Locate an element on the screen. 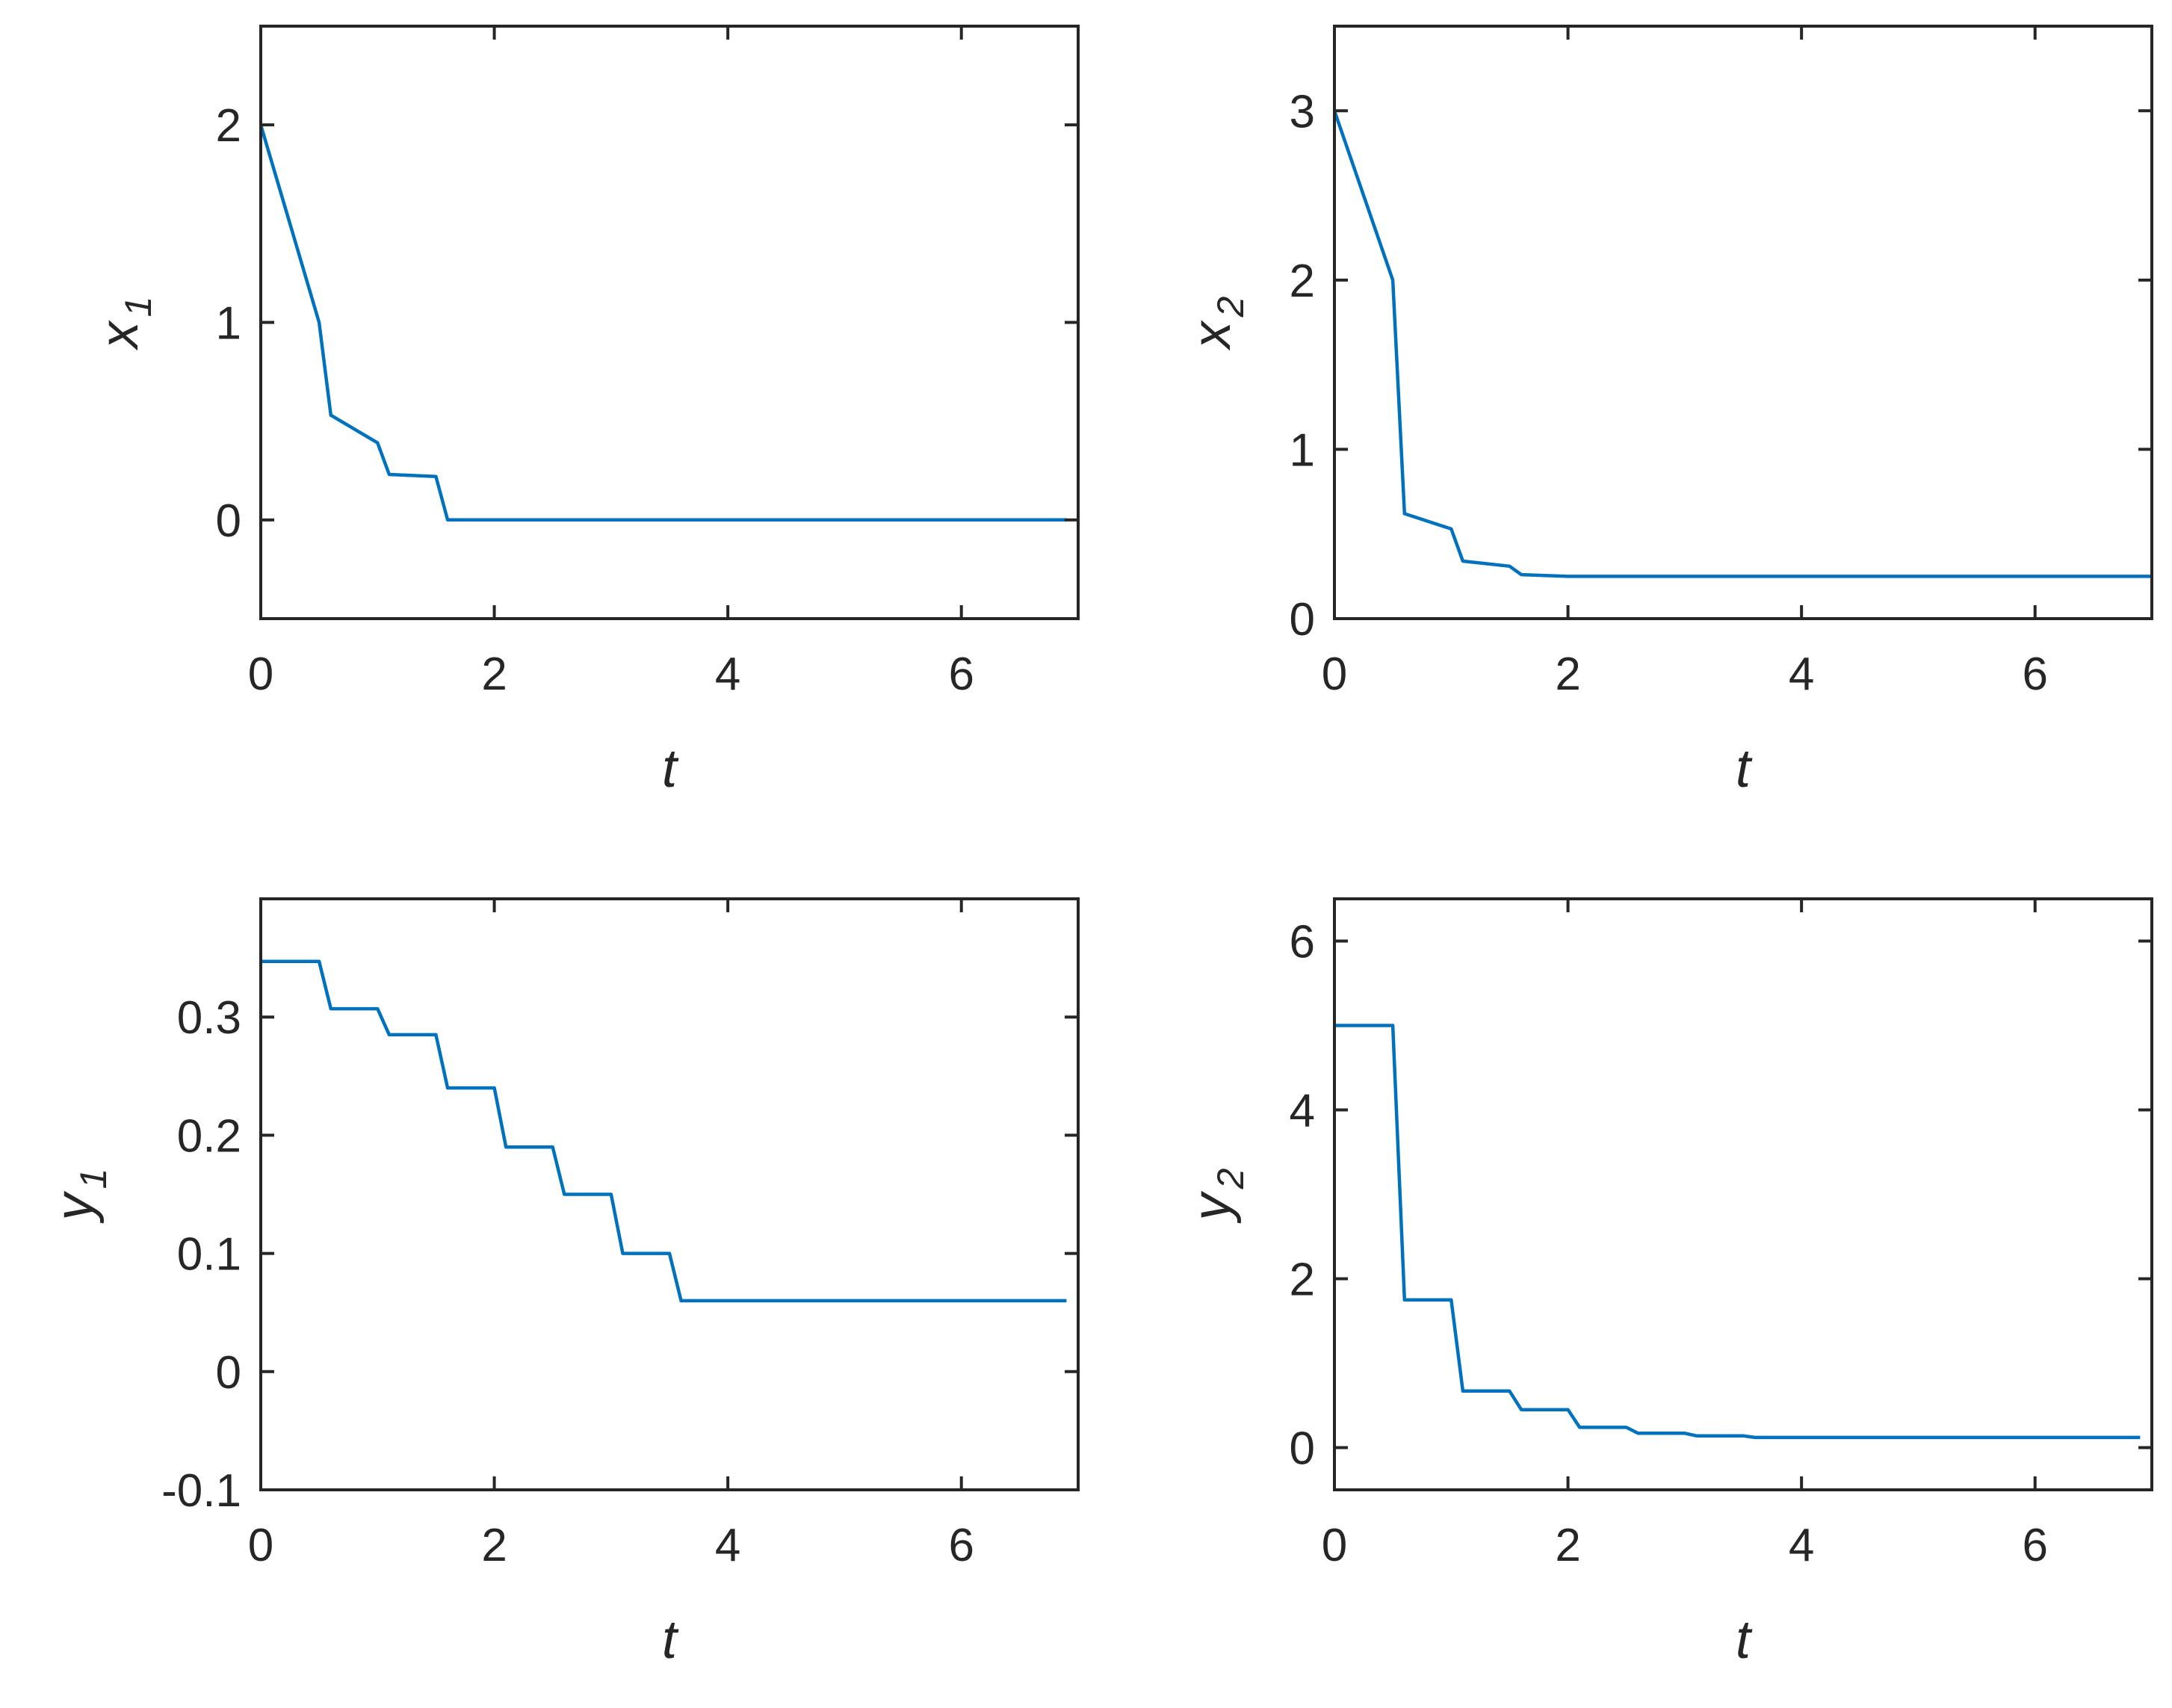  y-tick-label: 6 is located at coordinates (1302, 943).